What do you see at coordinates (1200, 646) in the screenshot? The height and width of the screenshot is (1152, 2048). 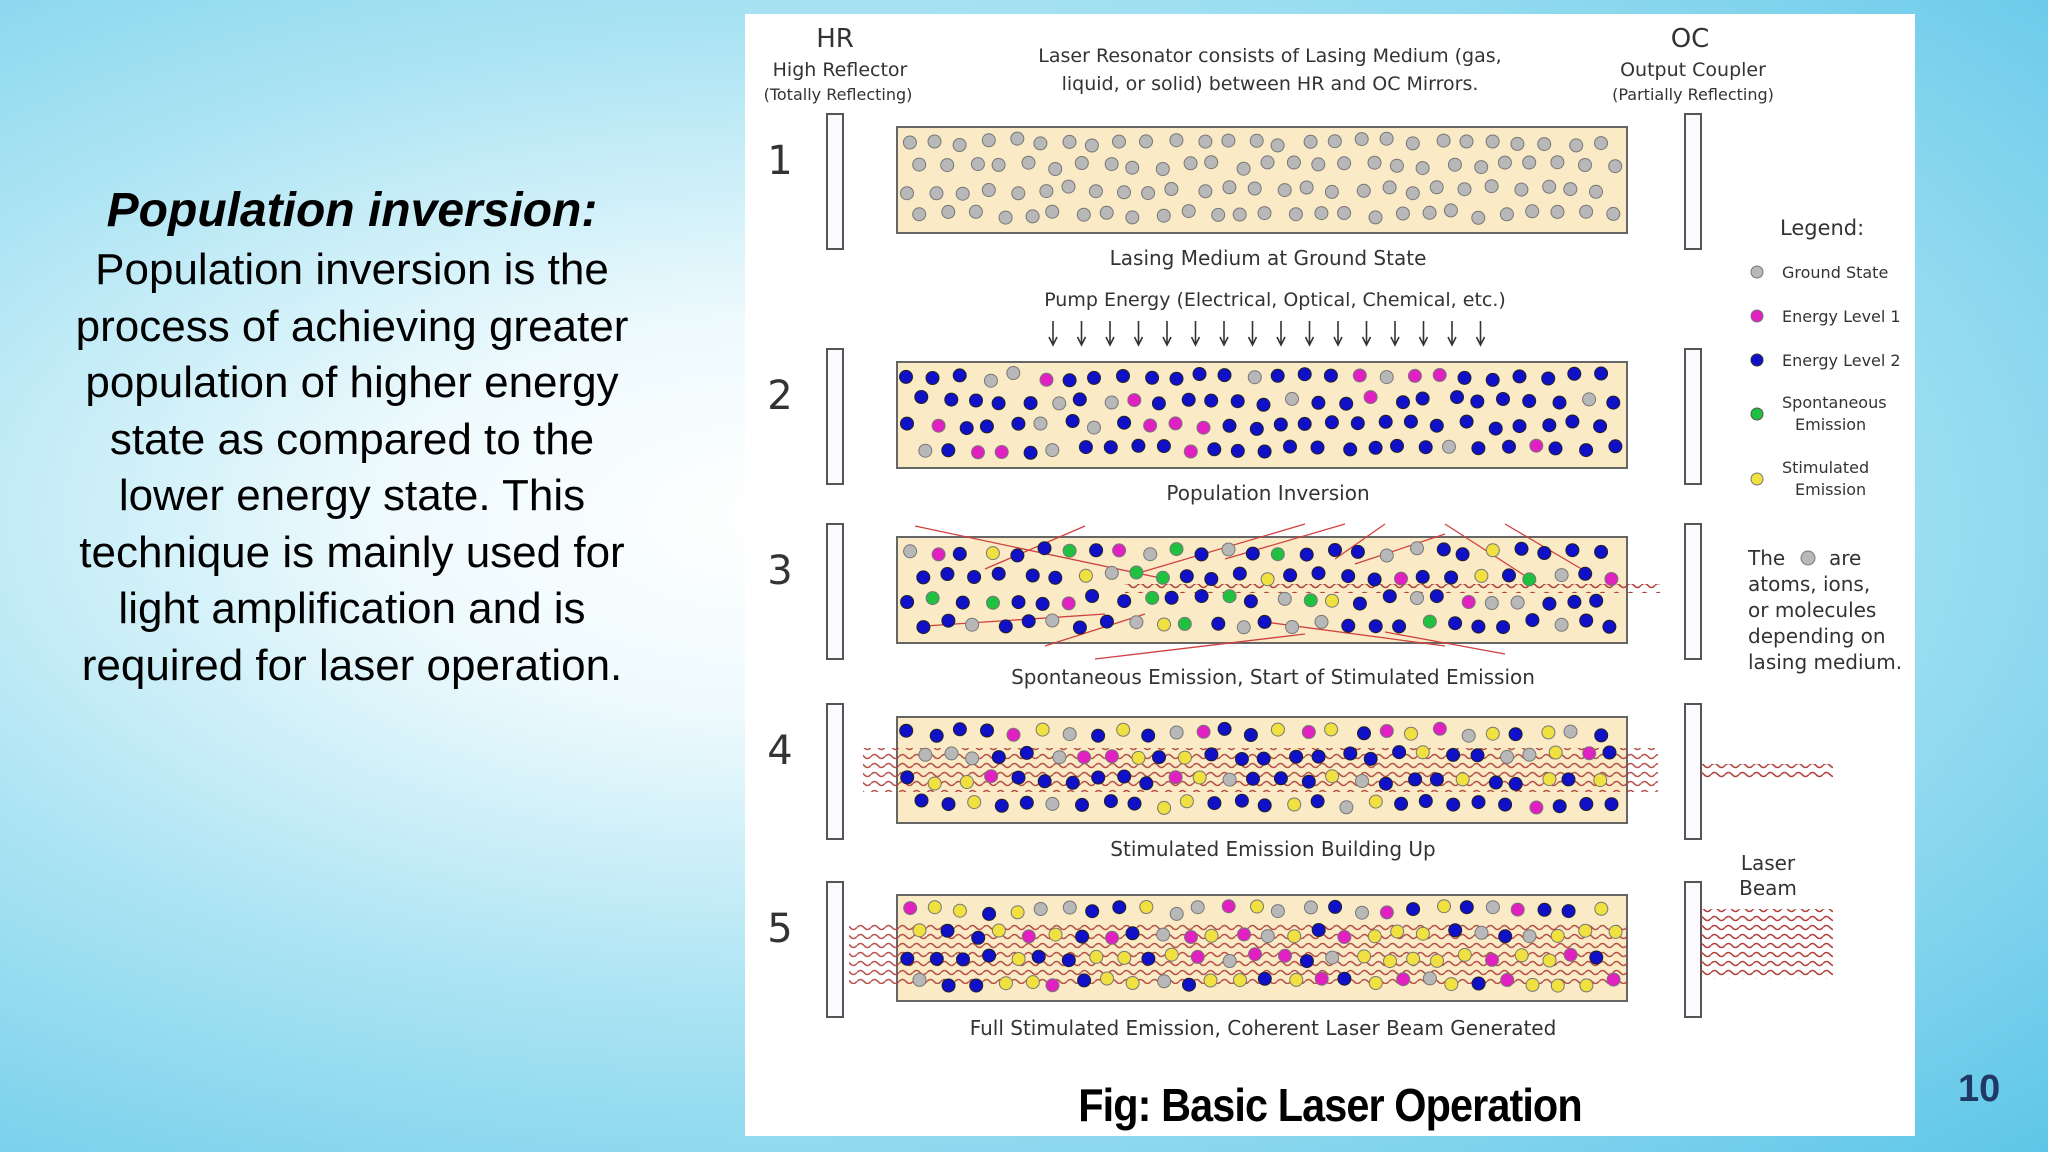 I see `emission-ray` at bounding box center [1200, 646].